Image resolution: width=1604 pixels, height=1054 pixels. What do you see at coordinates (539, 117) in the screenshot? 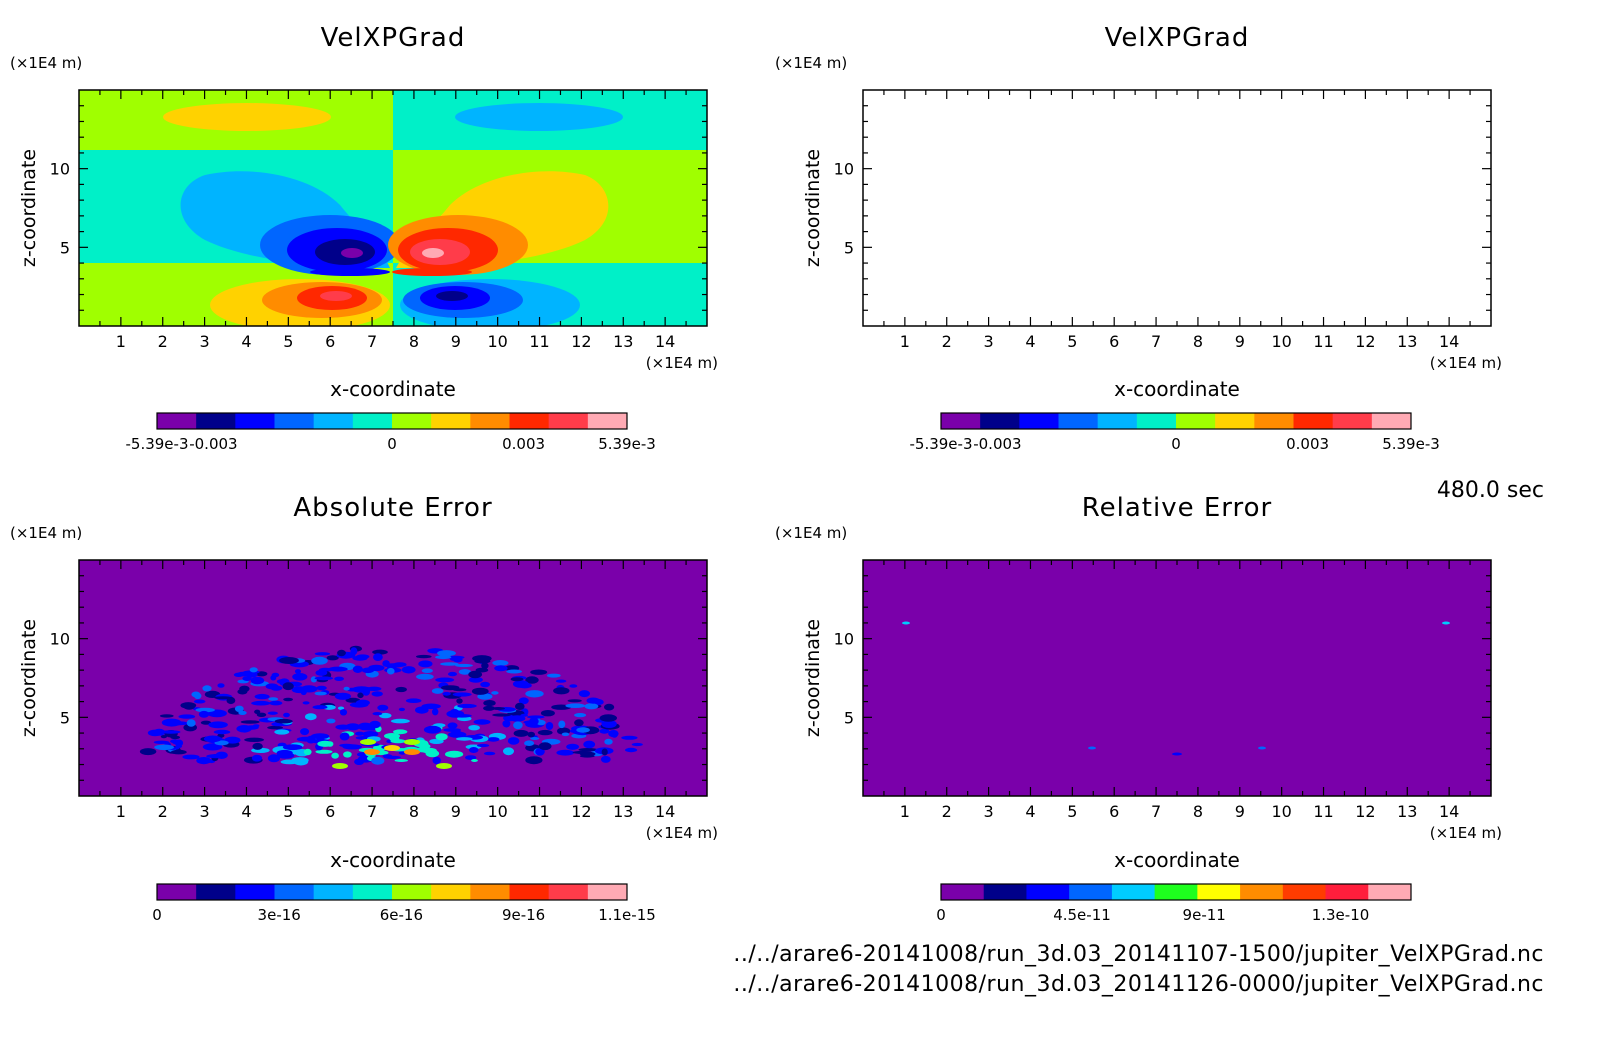
I see `cell-top-right` at bounding box center [539, 117].